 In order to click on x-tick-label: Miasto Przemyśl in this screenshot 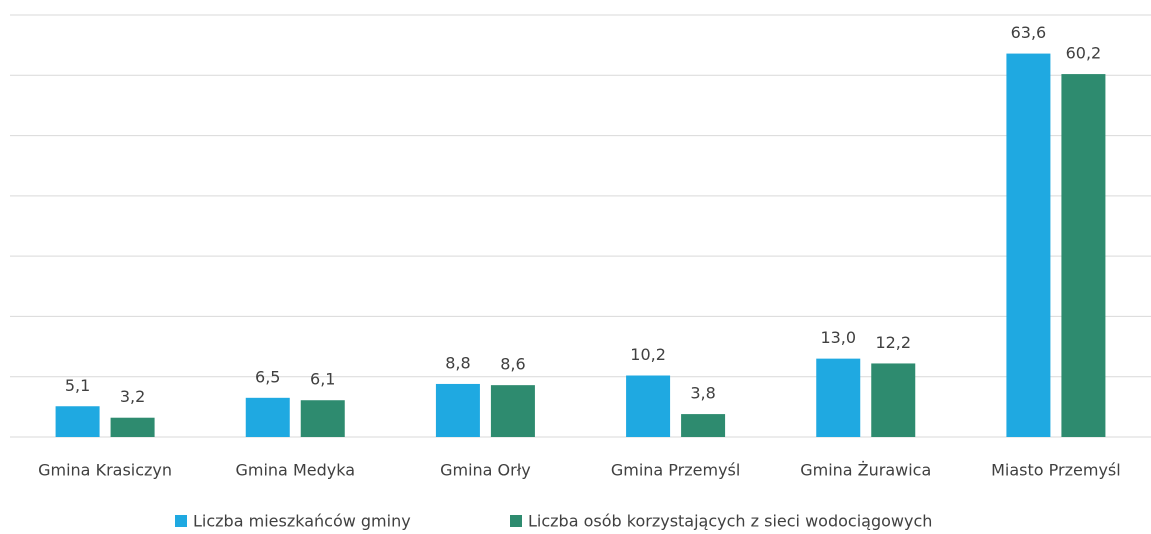, I will do `click(1056, 470)`.